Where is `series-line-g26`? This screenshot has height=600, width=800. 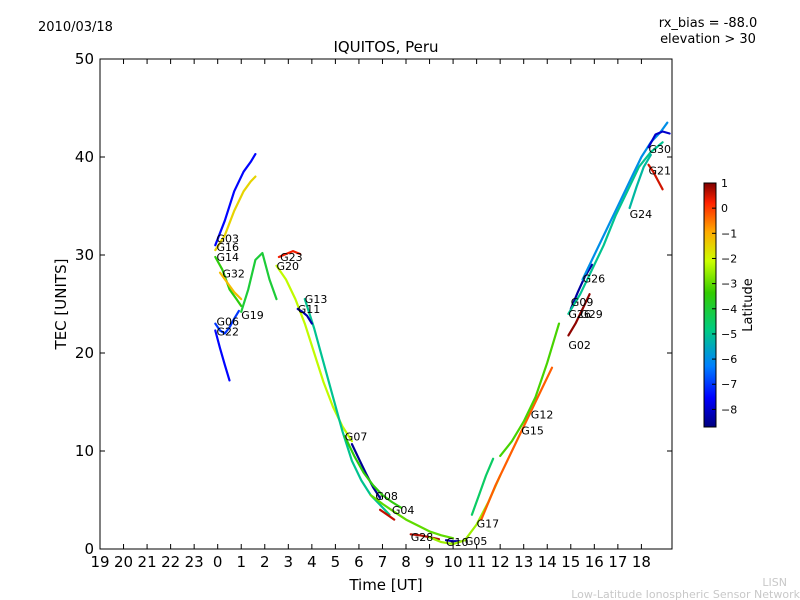 series-line-g26 is located at coordinates (625, 201).